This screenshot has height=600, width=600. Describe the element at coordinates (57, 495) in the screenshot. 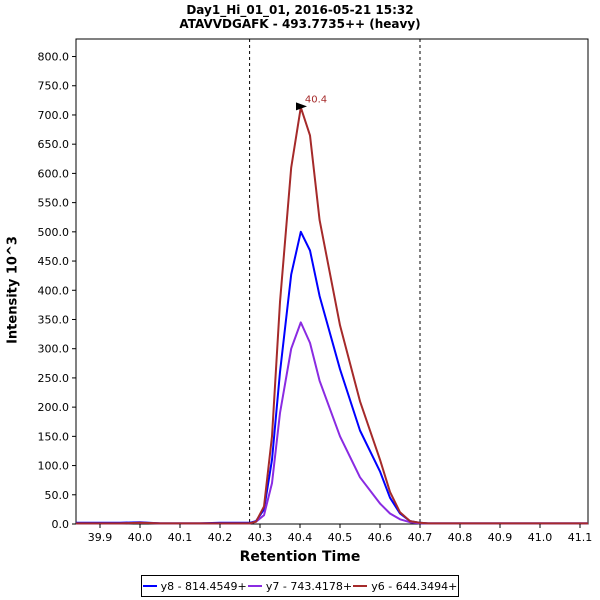

I see `y-tick-label: 50.0` at that location.